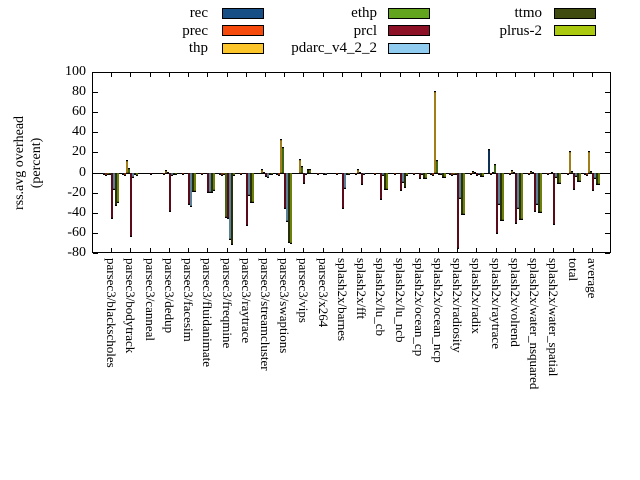  I want to click on x-tick-label: splash2x/raytrace, so click(496, 303).